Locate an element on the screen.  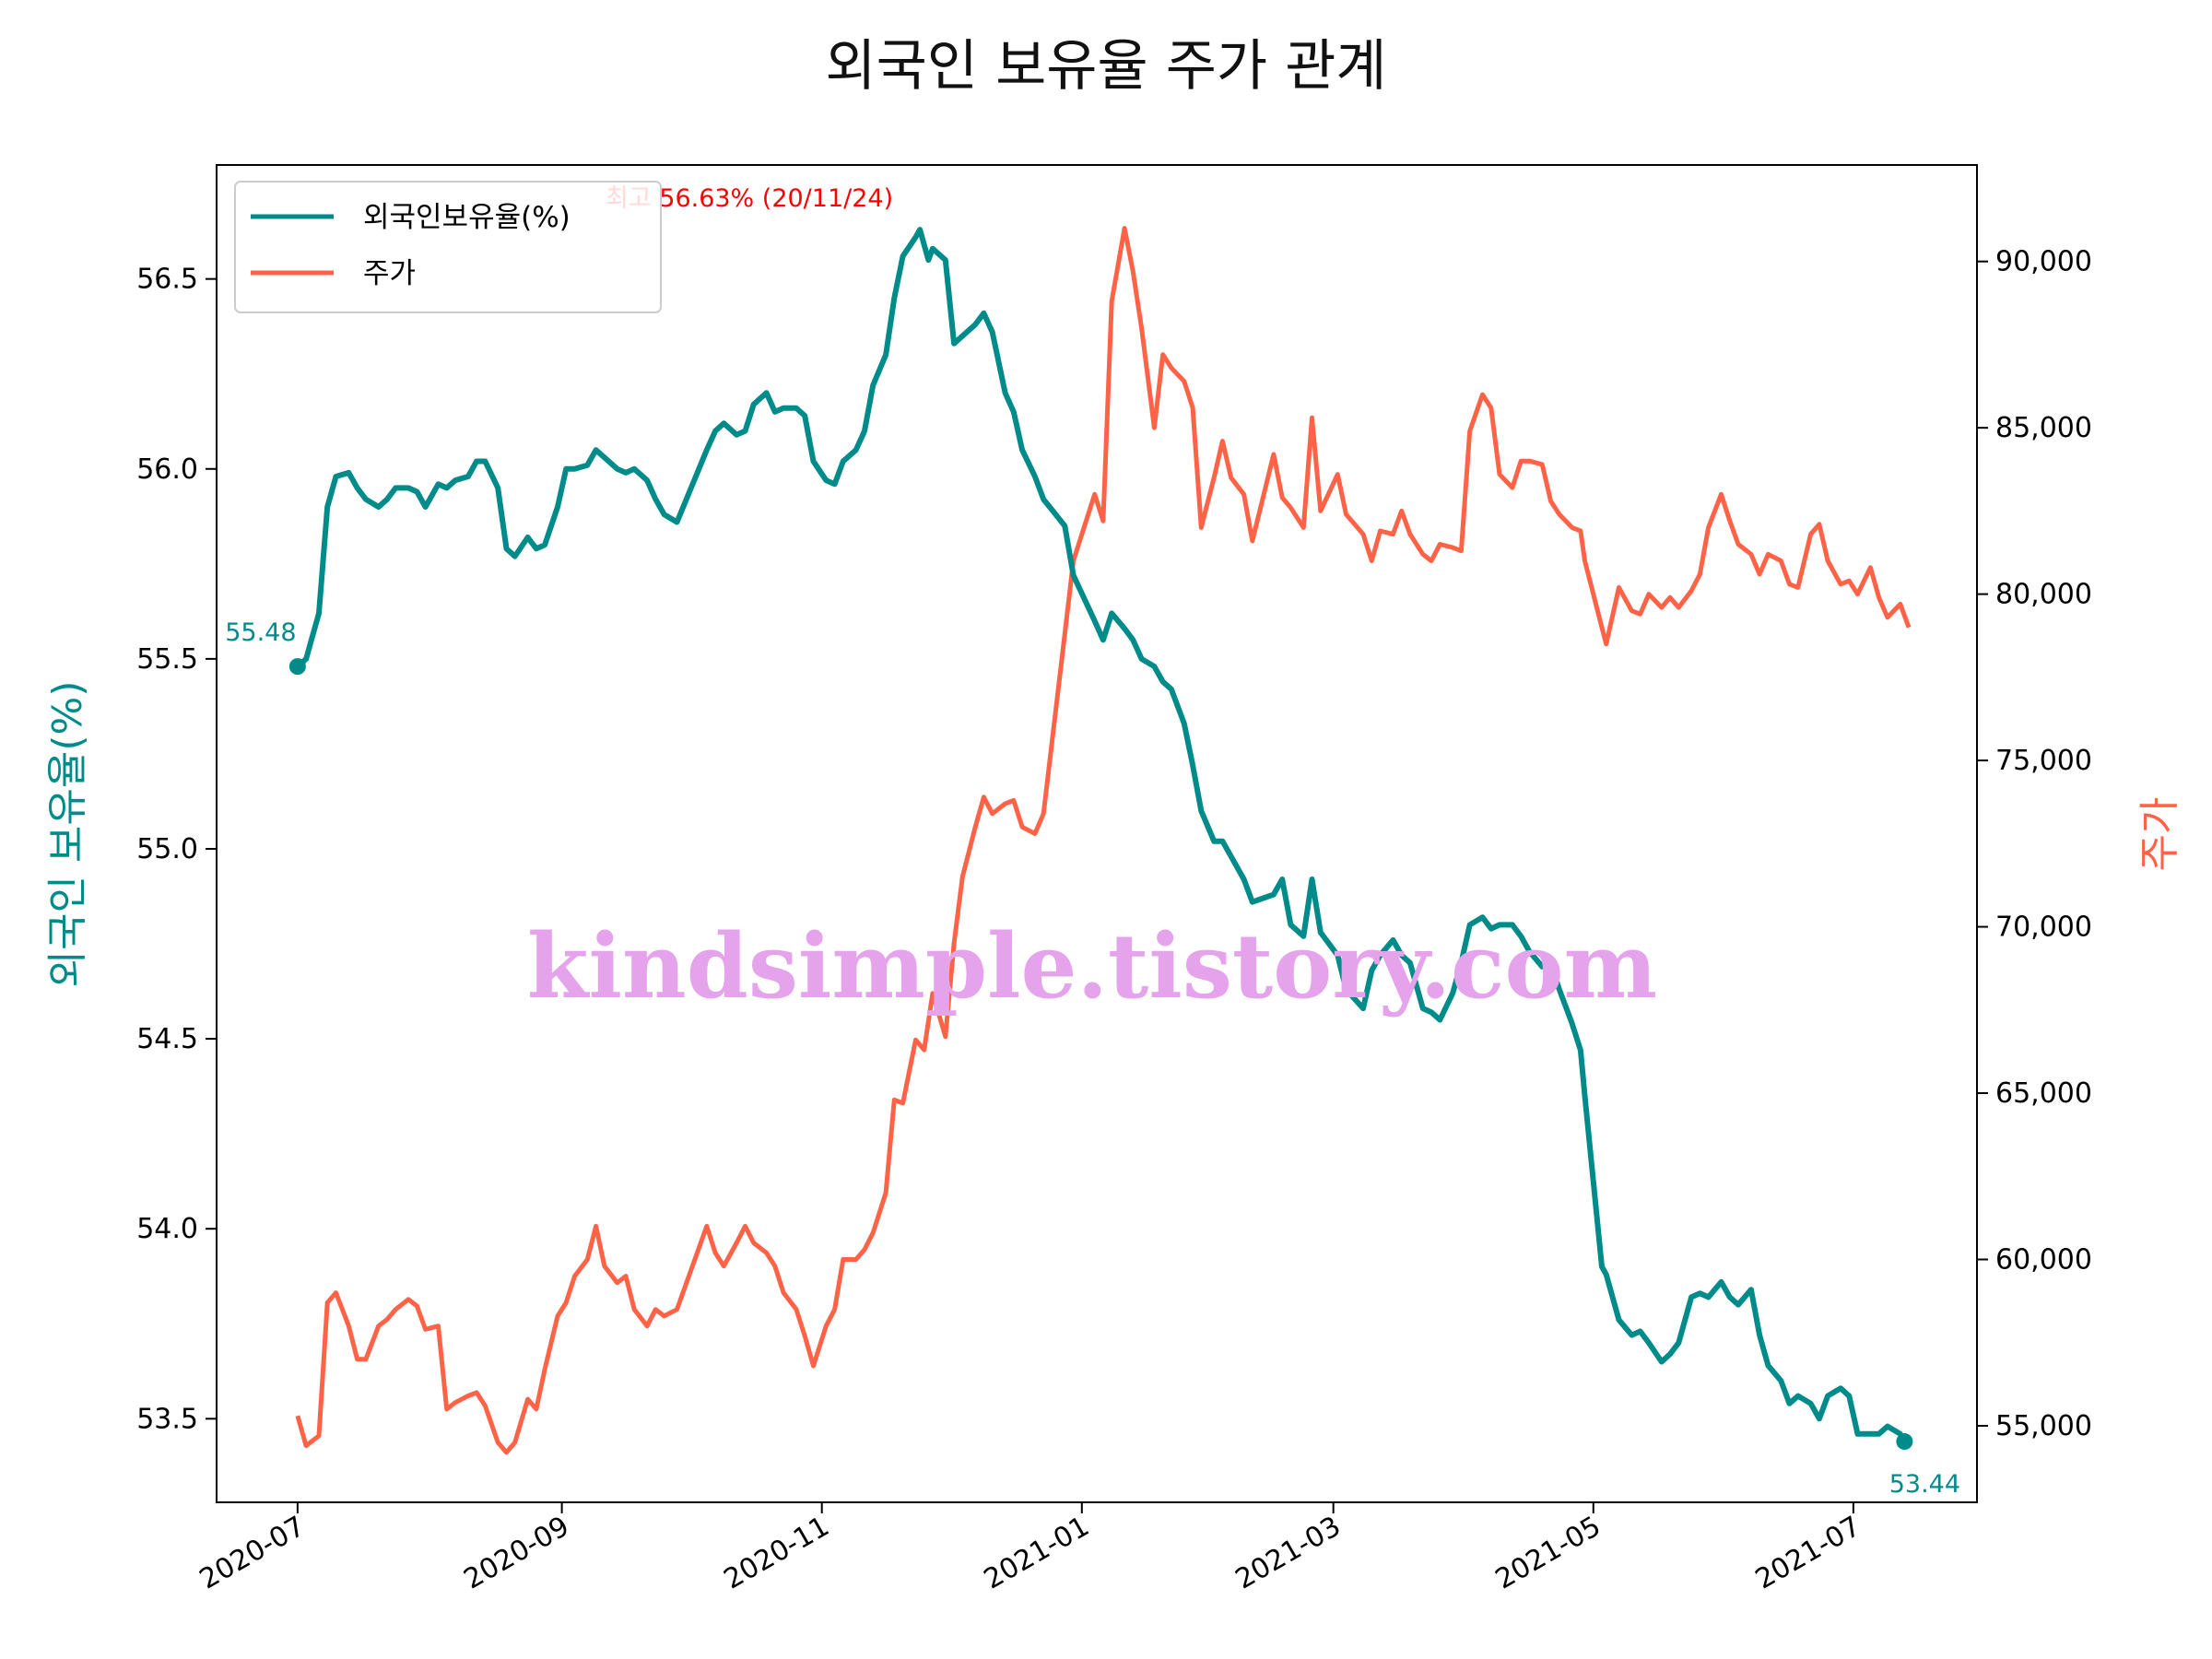
x-tick-label: 2021-05 is located at coordinates (1548, 1553).